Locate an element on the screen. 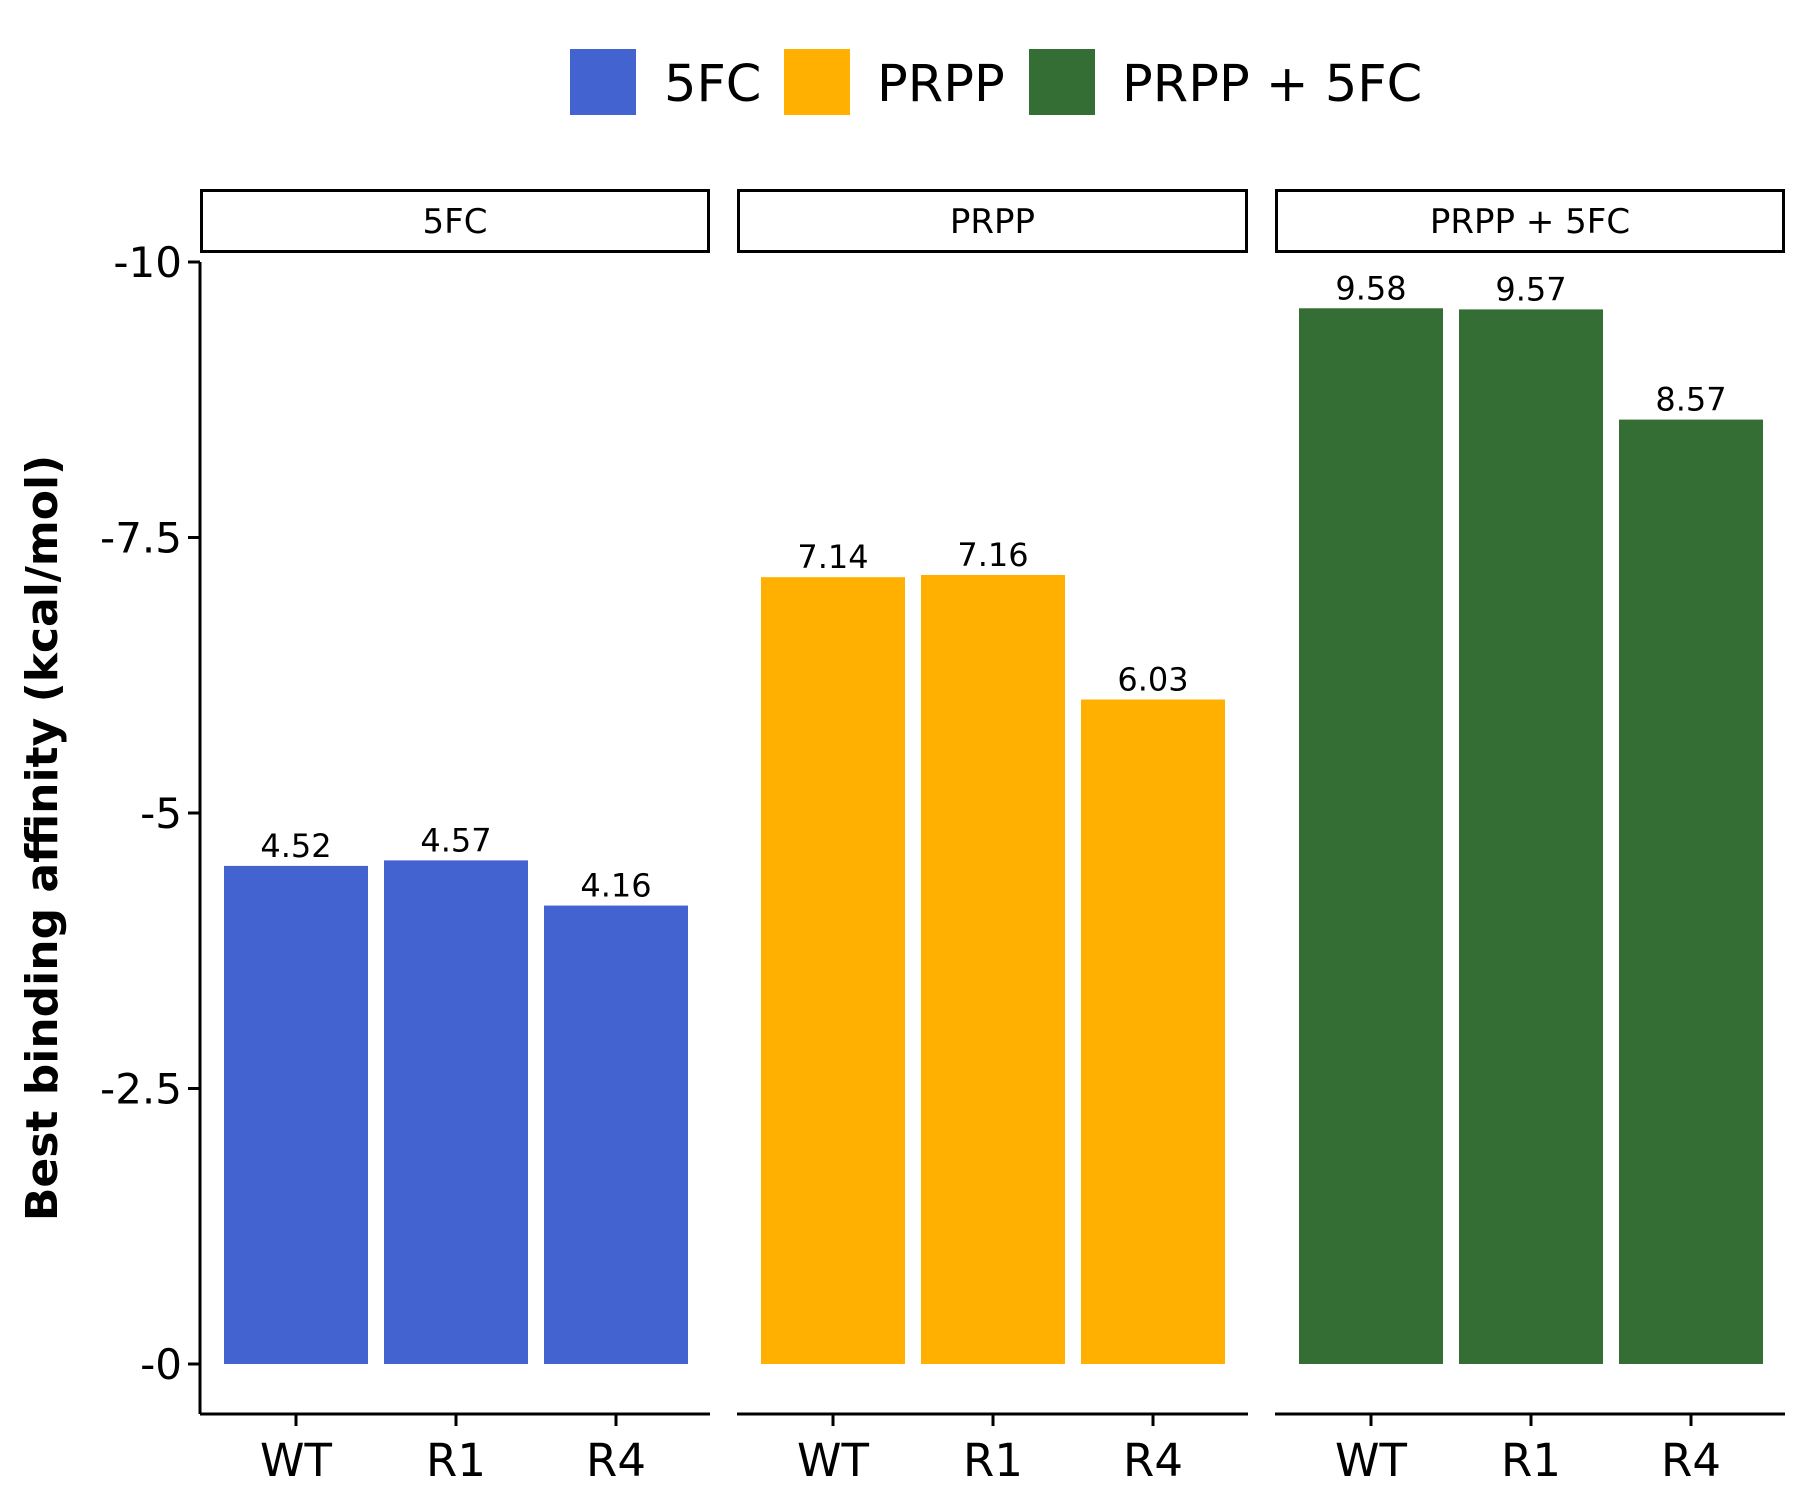  strip-label-5fc: 5FC is located at coordinates (455, 222).